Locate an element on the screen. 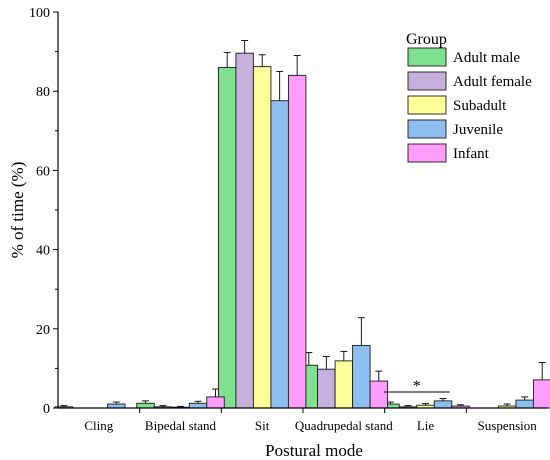  legend-label: Subadult is located at coordinates (480, 106).